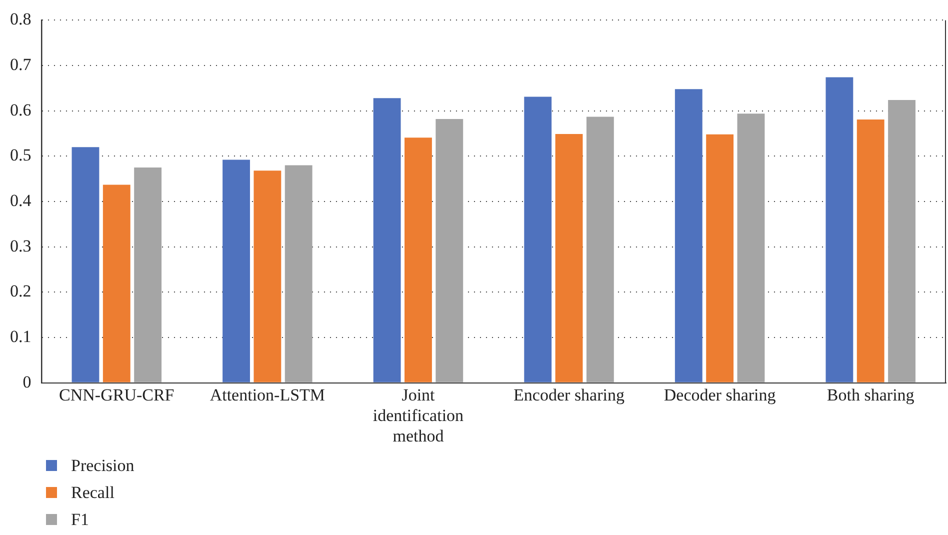 This screenshot has height=535, width=948. I want to click on y-tick-label: 0, so click(27, 382).